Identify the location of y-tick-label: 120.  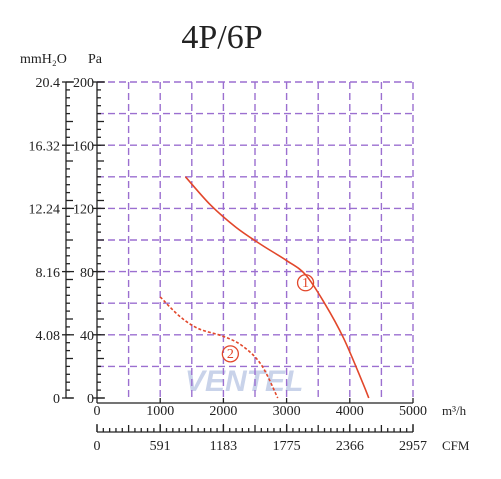
(83, 210).